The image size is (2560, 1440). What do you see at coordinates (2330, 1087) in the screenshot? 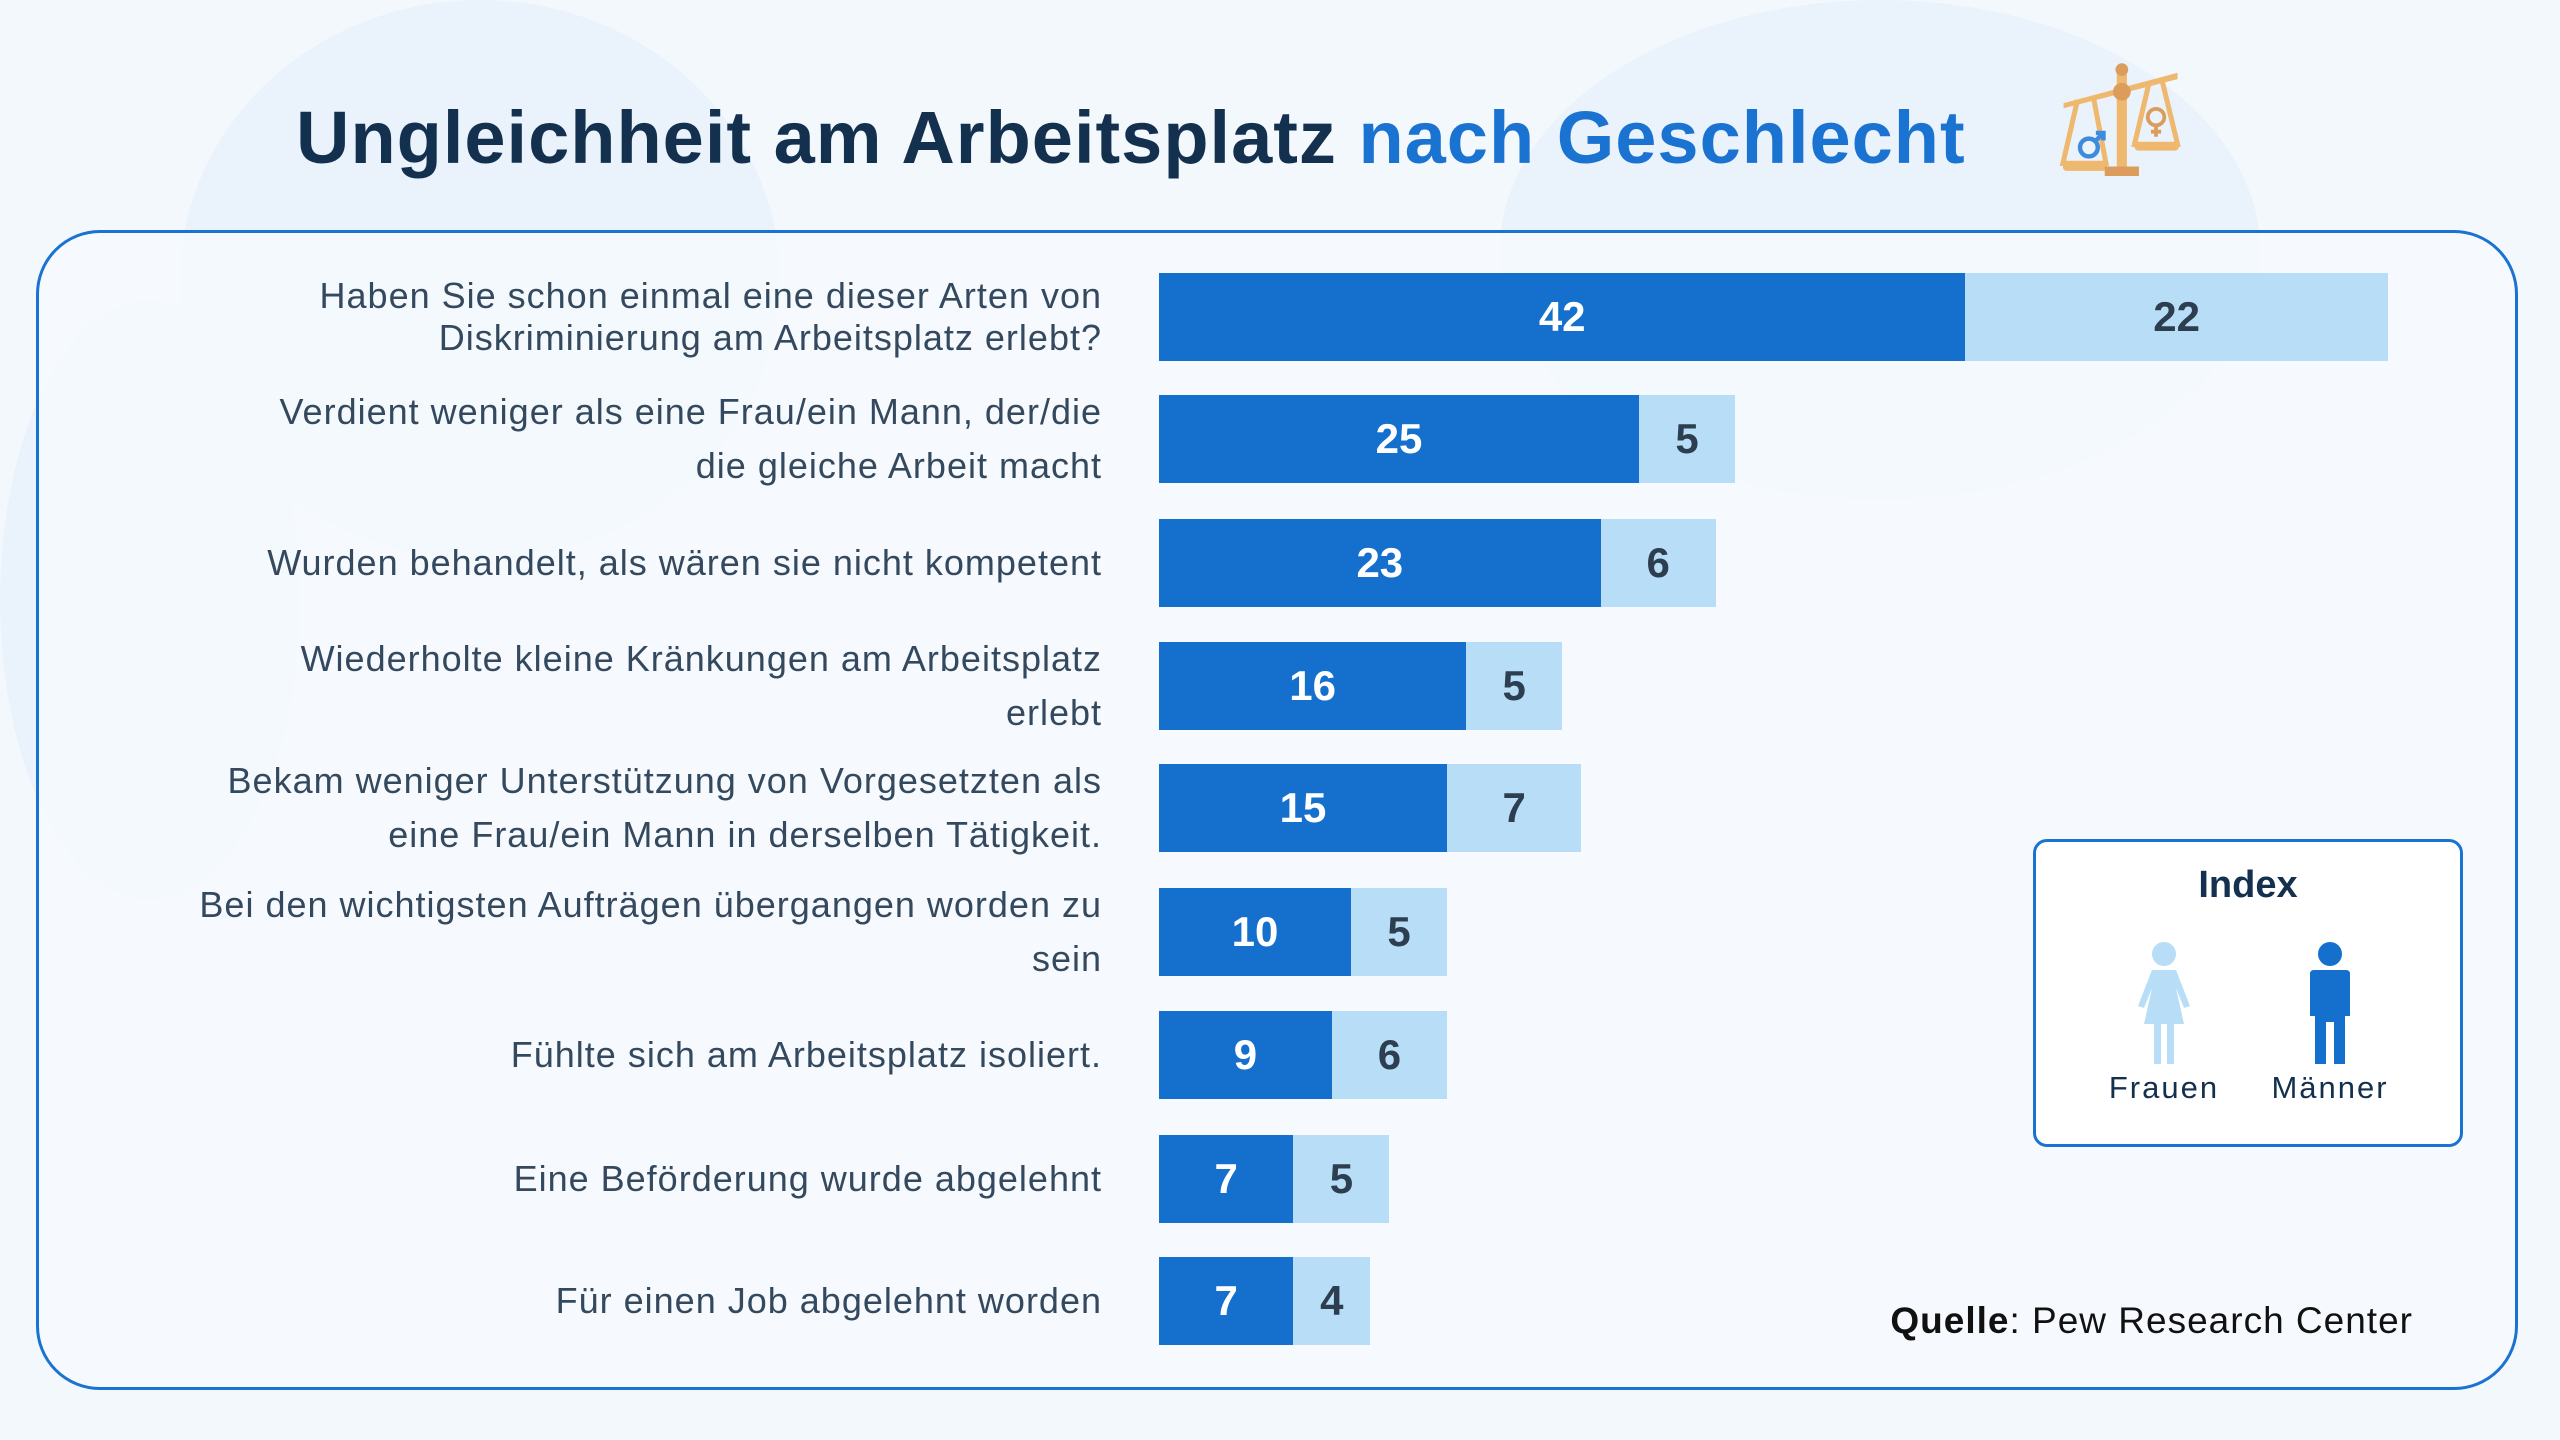
I see `legend-label-maenner: Männer` at bounding box center [2330, 1087].